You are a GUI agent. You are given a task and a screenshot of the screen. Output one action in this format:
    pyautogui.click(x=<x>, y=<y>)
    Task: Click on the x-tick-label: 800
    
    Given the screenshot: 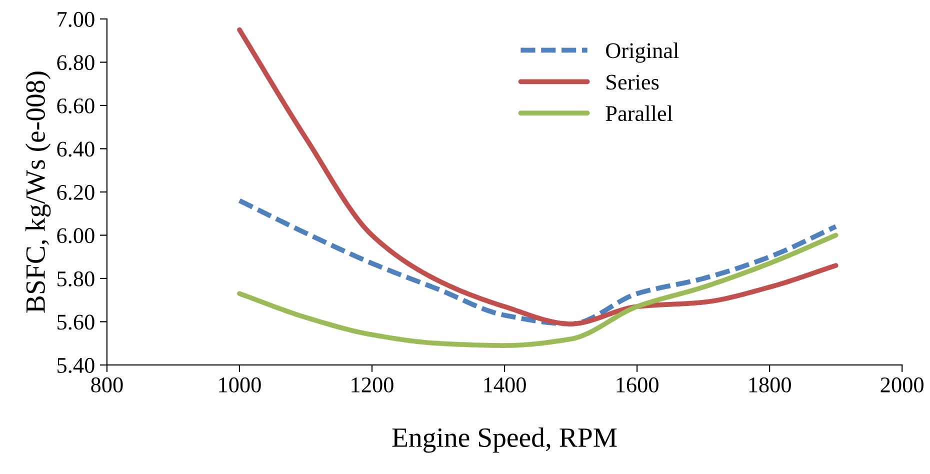 What is the action you would take?
    pyautogui.click(x=107, y=384)
    